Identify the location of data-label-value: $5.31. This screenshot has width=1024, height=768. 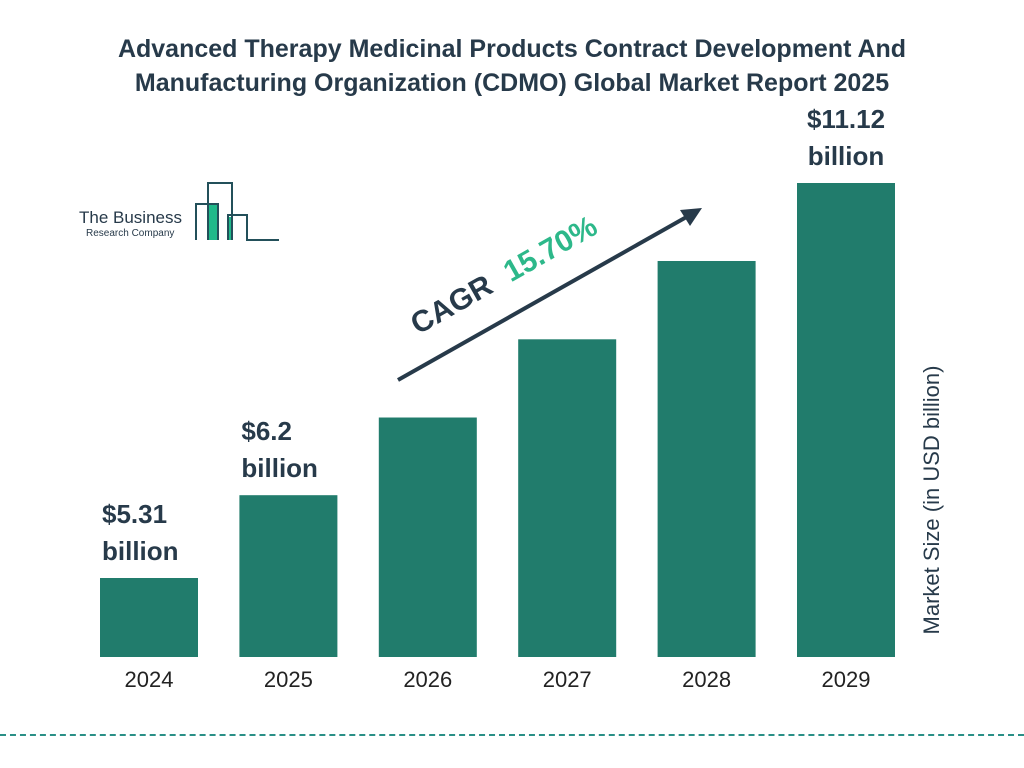
(134, 514).